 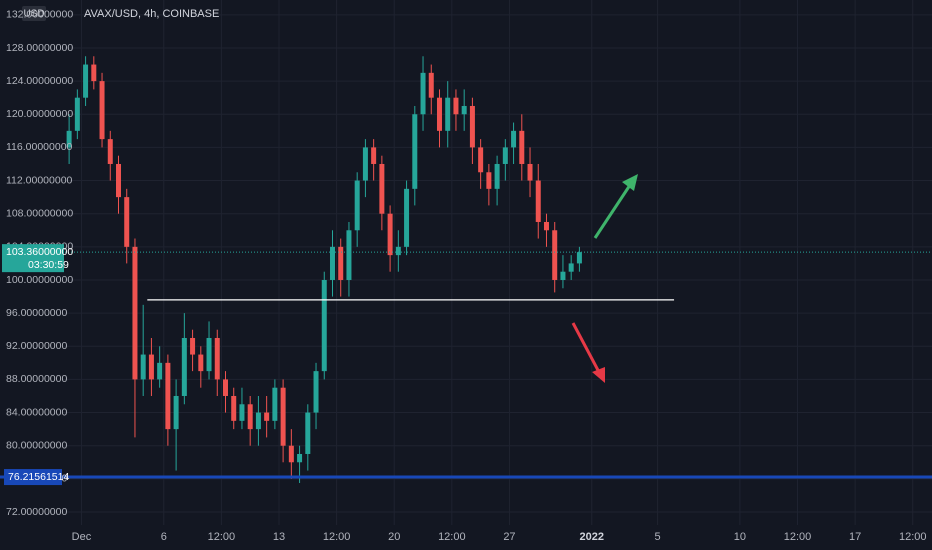 I want to click on y-tick-label: 80.00000000, so click(x=36, y=445).